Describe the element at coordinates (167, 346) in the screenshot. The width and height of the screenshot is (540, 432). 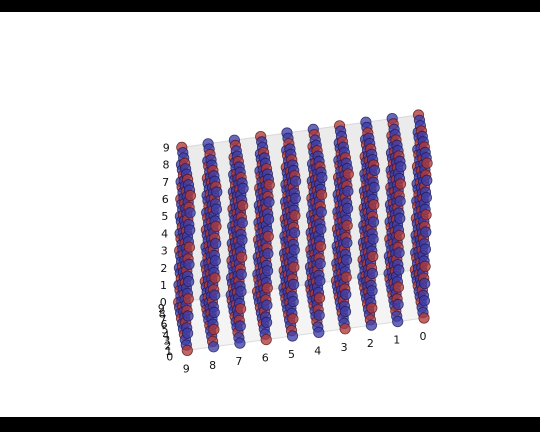
I see `y-tick-2: 2` at that location.